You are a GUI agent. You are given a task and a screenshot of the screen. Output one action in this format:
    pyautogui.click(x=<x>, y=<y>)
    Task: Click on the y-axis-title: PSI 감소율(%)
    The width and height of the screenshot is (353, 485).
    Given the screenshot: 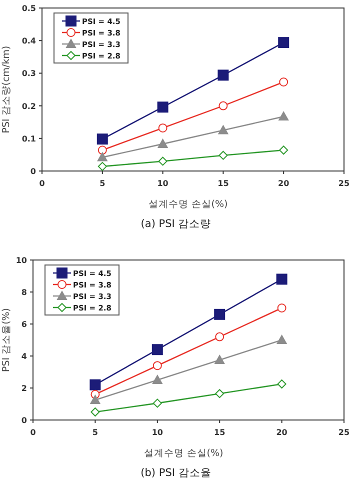 What is the action you would take?
    pyautogui.click(x=6, y=340)
    